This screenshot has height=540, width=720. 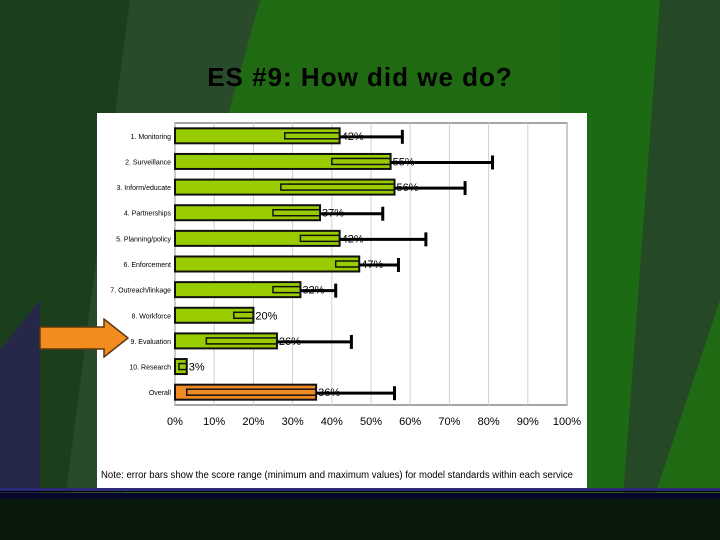 What do you see at coordinates (372, 265) in the screenshot?
I see `data-label: 47%` at bounding box center [372, 265].